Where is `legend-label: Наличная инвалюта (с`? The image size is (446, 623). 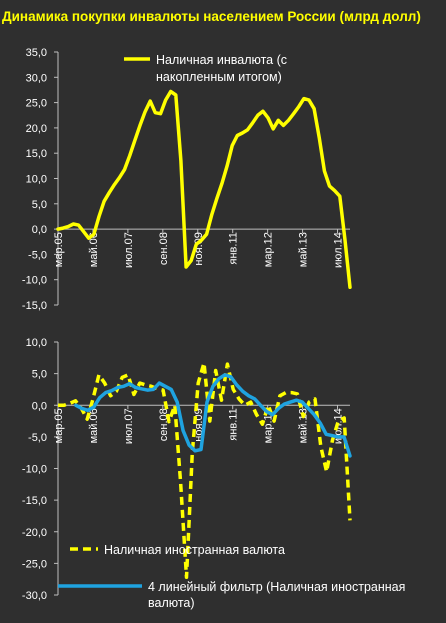 legend-label: Наличная инвалюта (с is located at coordinates (221, 60).